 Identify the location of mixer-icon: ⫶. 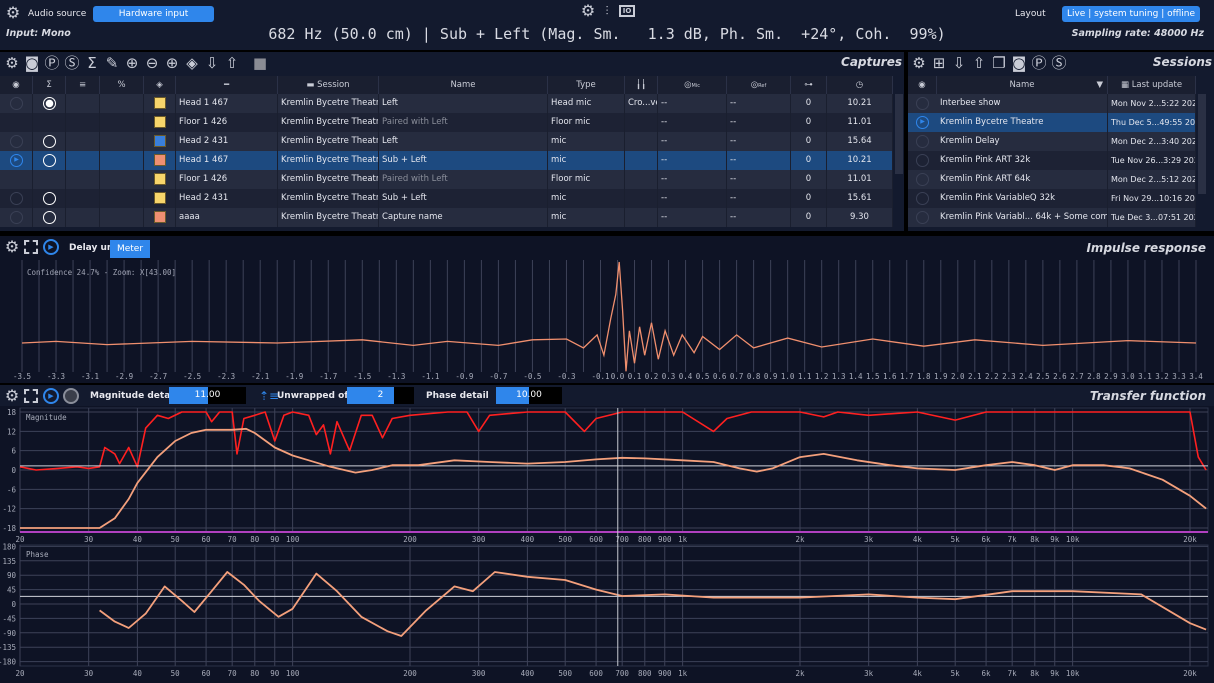
(607, 11).